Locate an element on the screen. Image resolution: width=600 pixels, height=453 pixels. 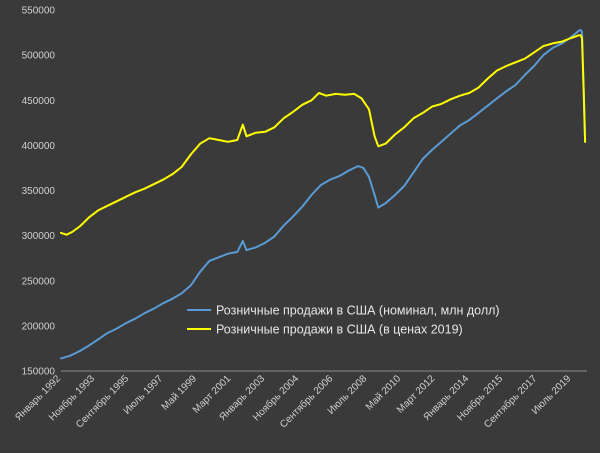
y-tick-label: 200000 is located at coordinates (39, 326).